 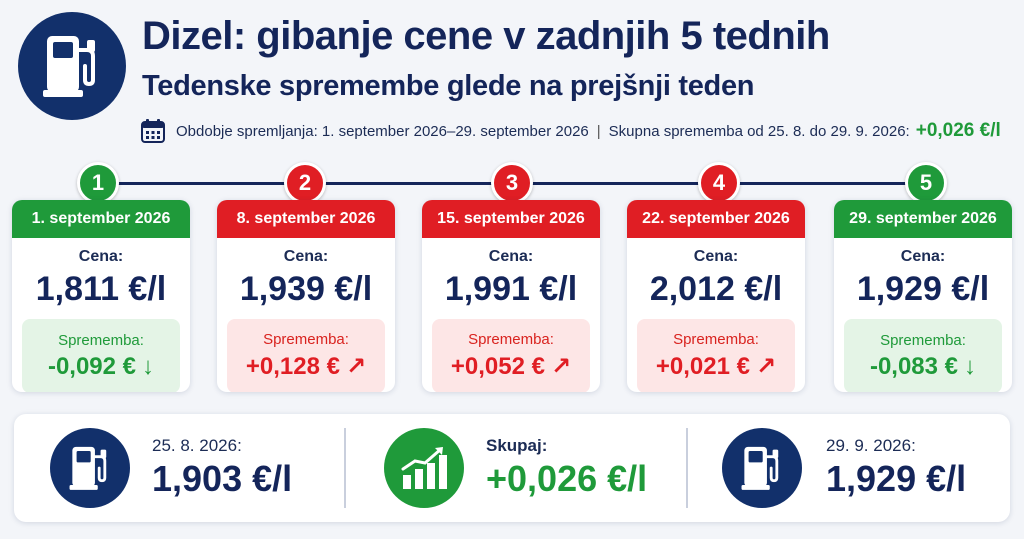 What do you see at coordinates (719, 183) in the screenshot?
I see `step-marker: 4` at bounding box center [719, 183].